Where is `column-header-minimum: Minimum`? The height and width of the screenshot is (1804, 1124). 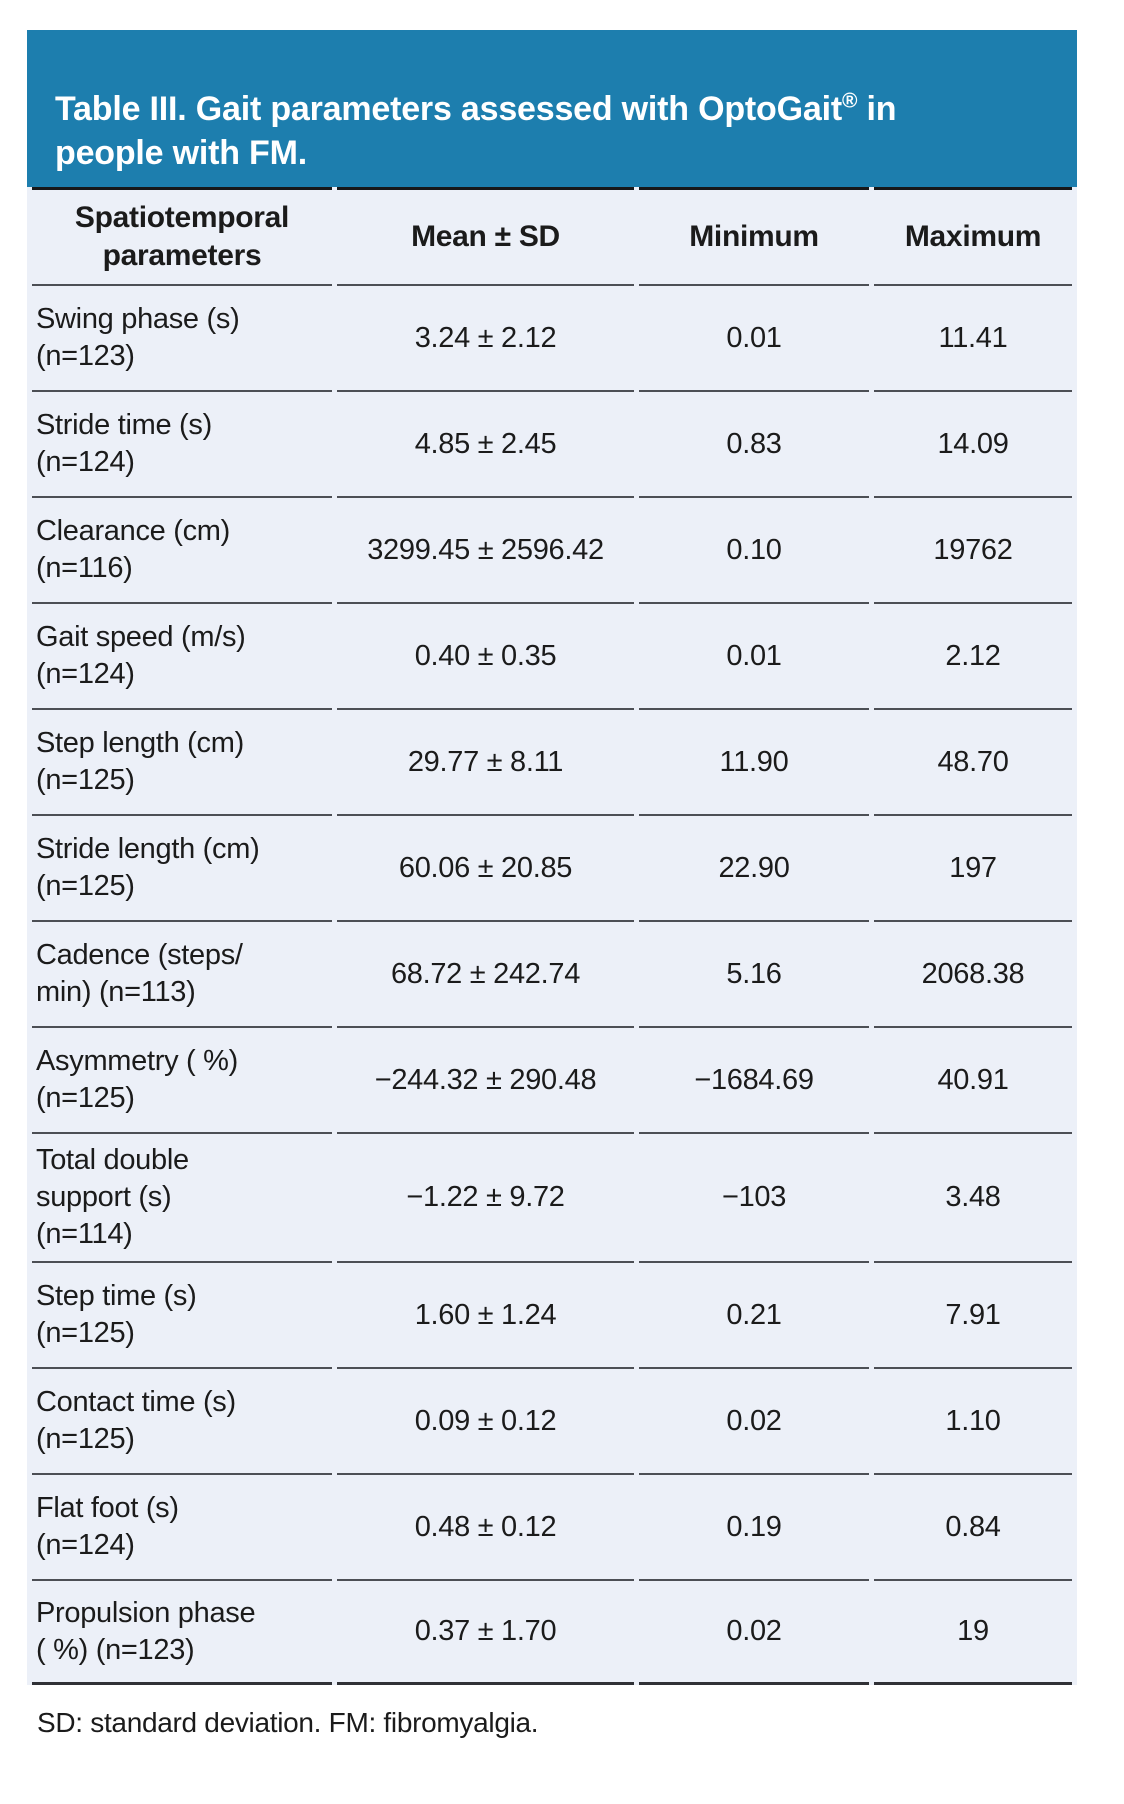
column-header-minimum: Minimum is located at coordinates (754, 235).